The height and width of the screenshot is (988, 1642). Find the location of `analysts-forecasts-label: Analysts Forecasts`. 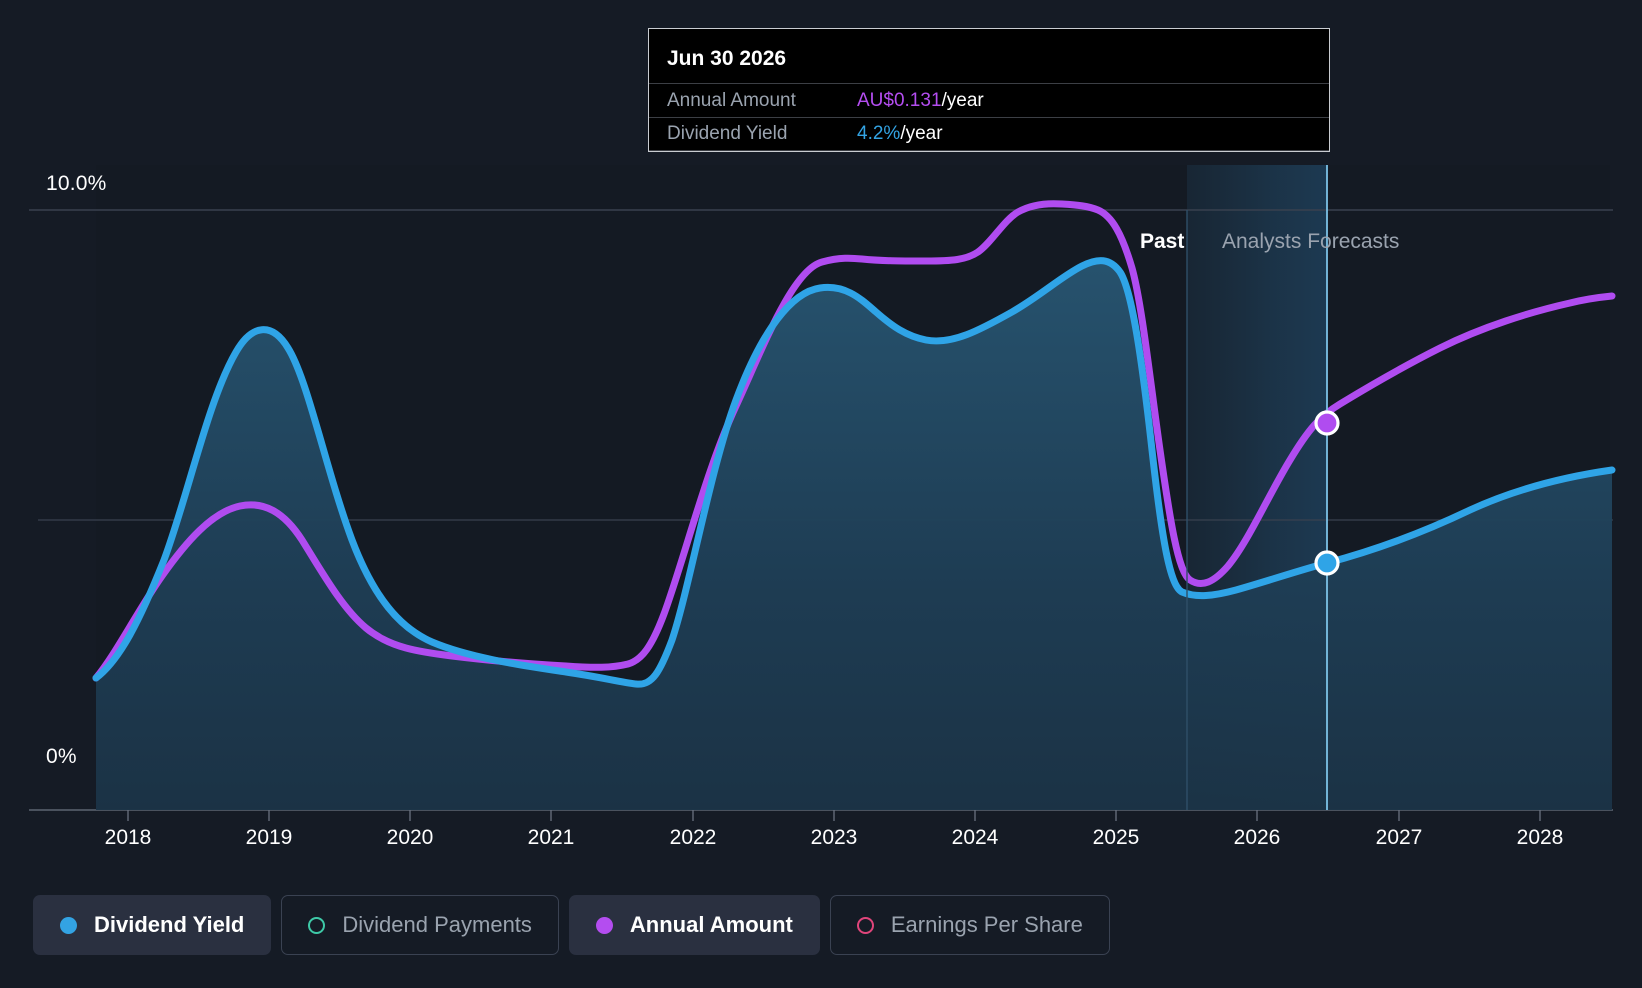

analysts-forecasts-label: Analysts Forecasts is located at coordinates (1311, 241).